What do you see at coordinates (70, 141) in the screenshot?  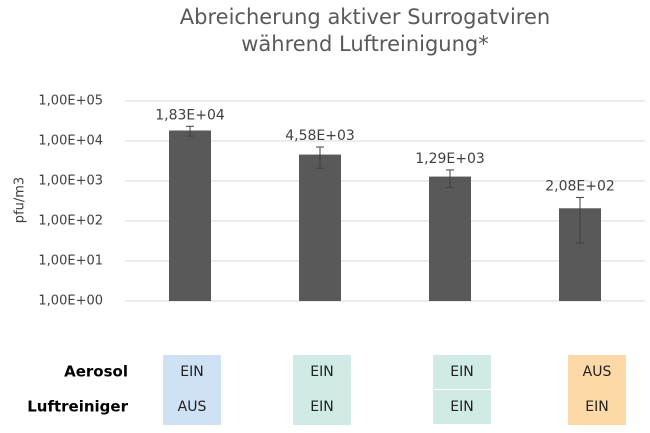 I see `y-tick-label: 1,00E+04` at bounding box center [70, 141].